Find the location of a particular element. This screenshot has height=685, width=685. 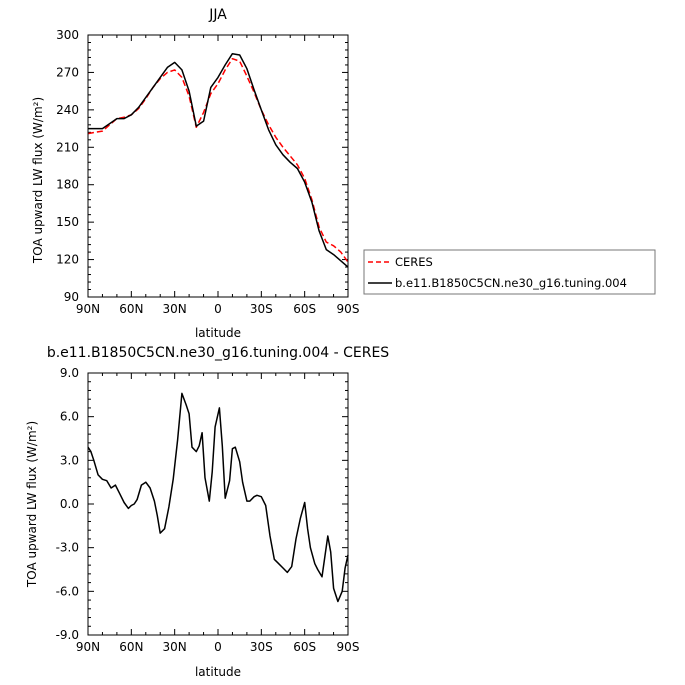

top-plot-frame is located at coordinates (218, 166).